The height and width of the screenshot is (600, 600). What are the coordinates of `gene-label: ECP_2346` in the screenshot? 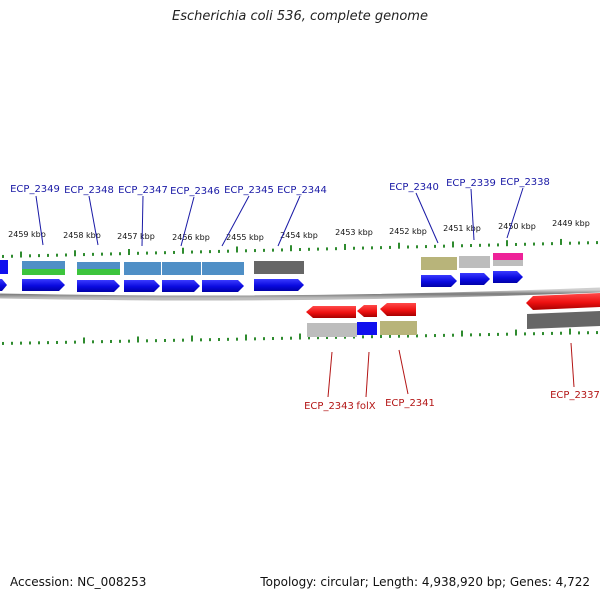 It's located at (195, 191).